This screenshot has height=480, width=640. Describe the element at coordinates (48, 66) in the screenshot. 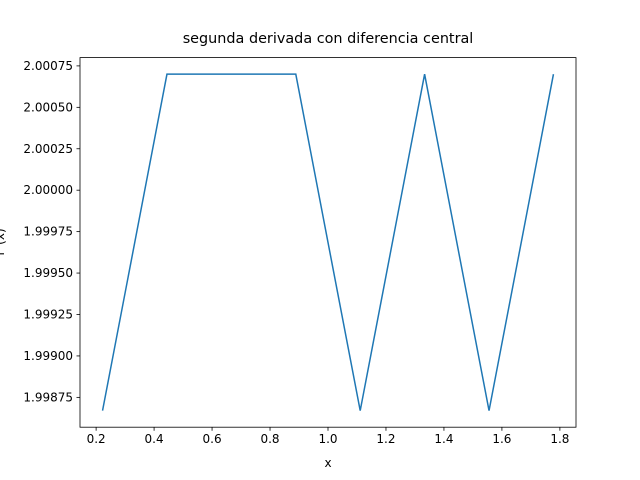

I see `y-tick-label: 2.00075` at that location.